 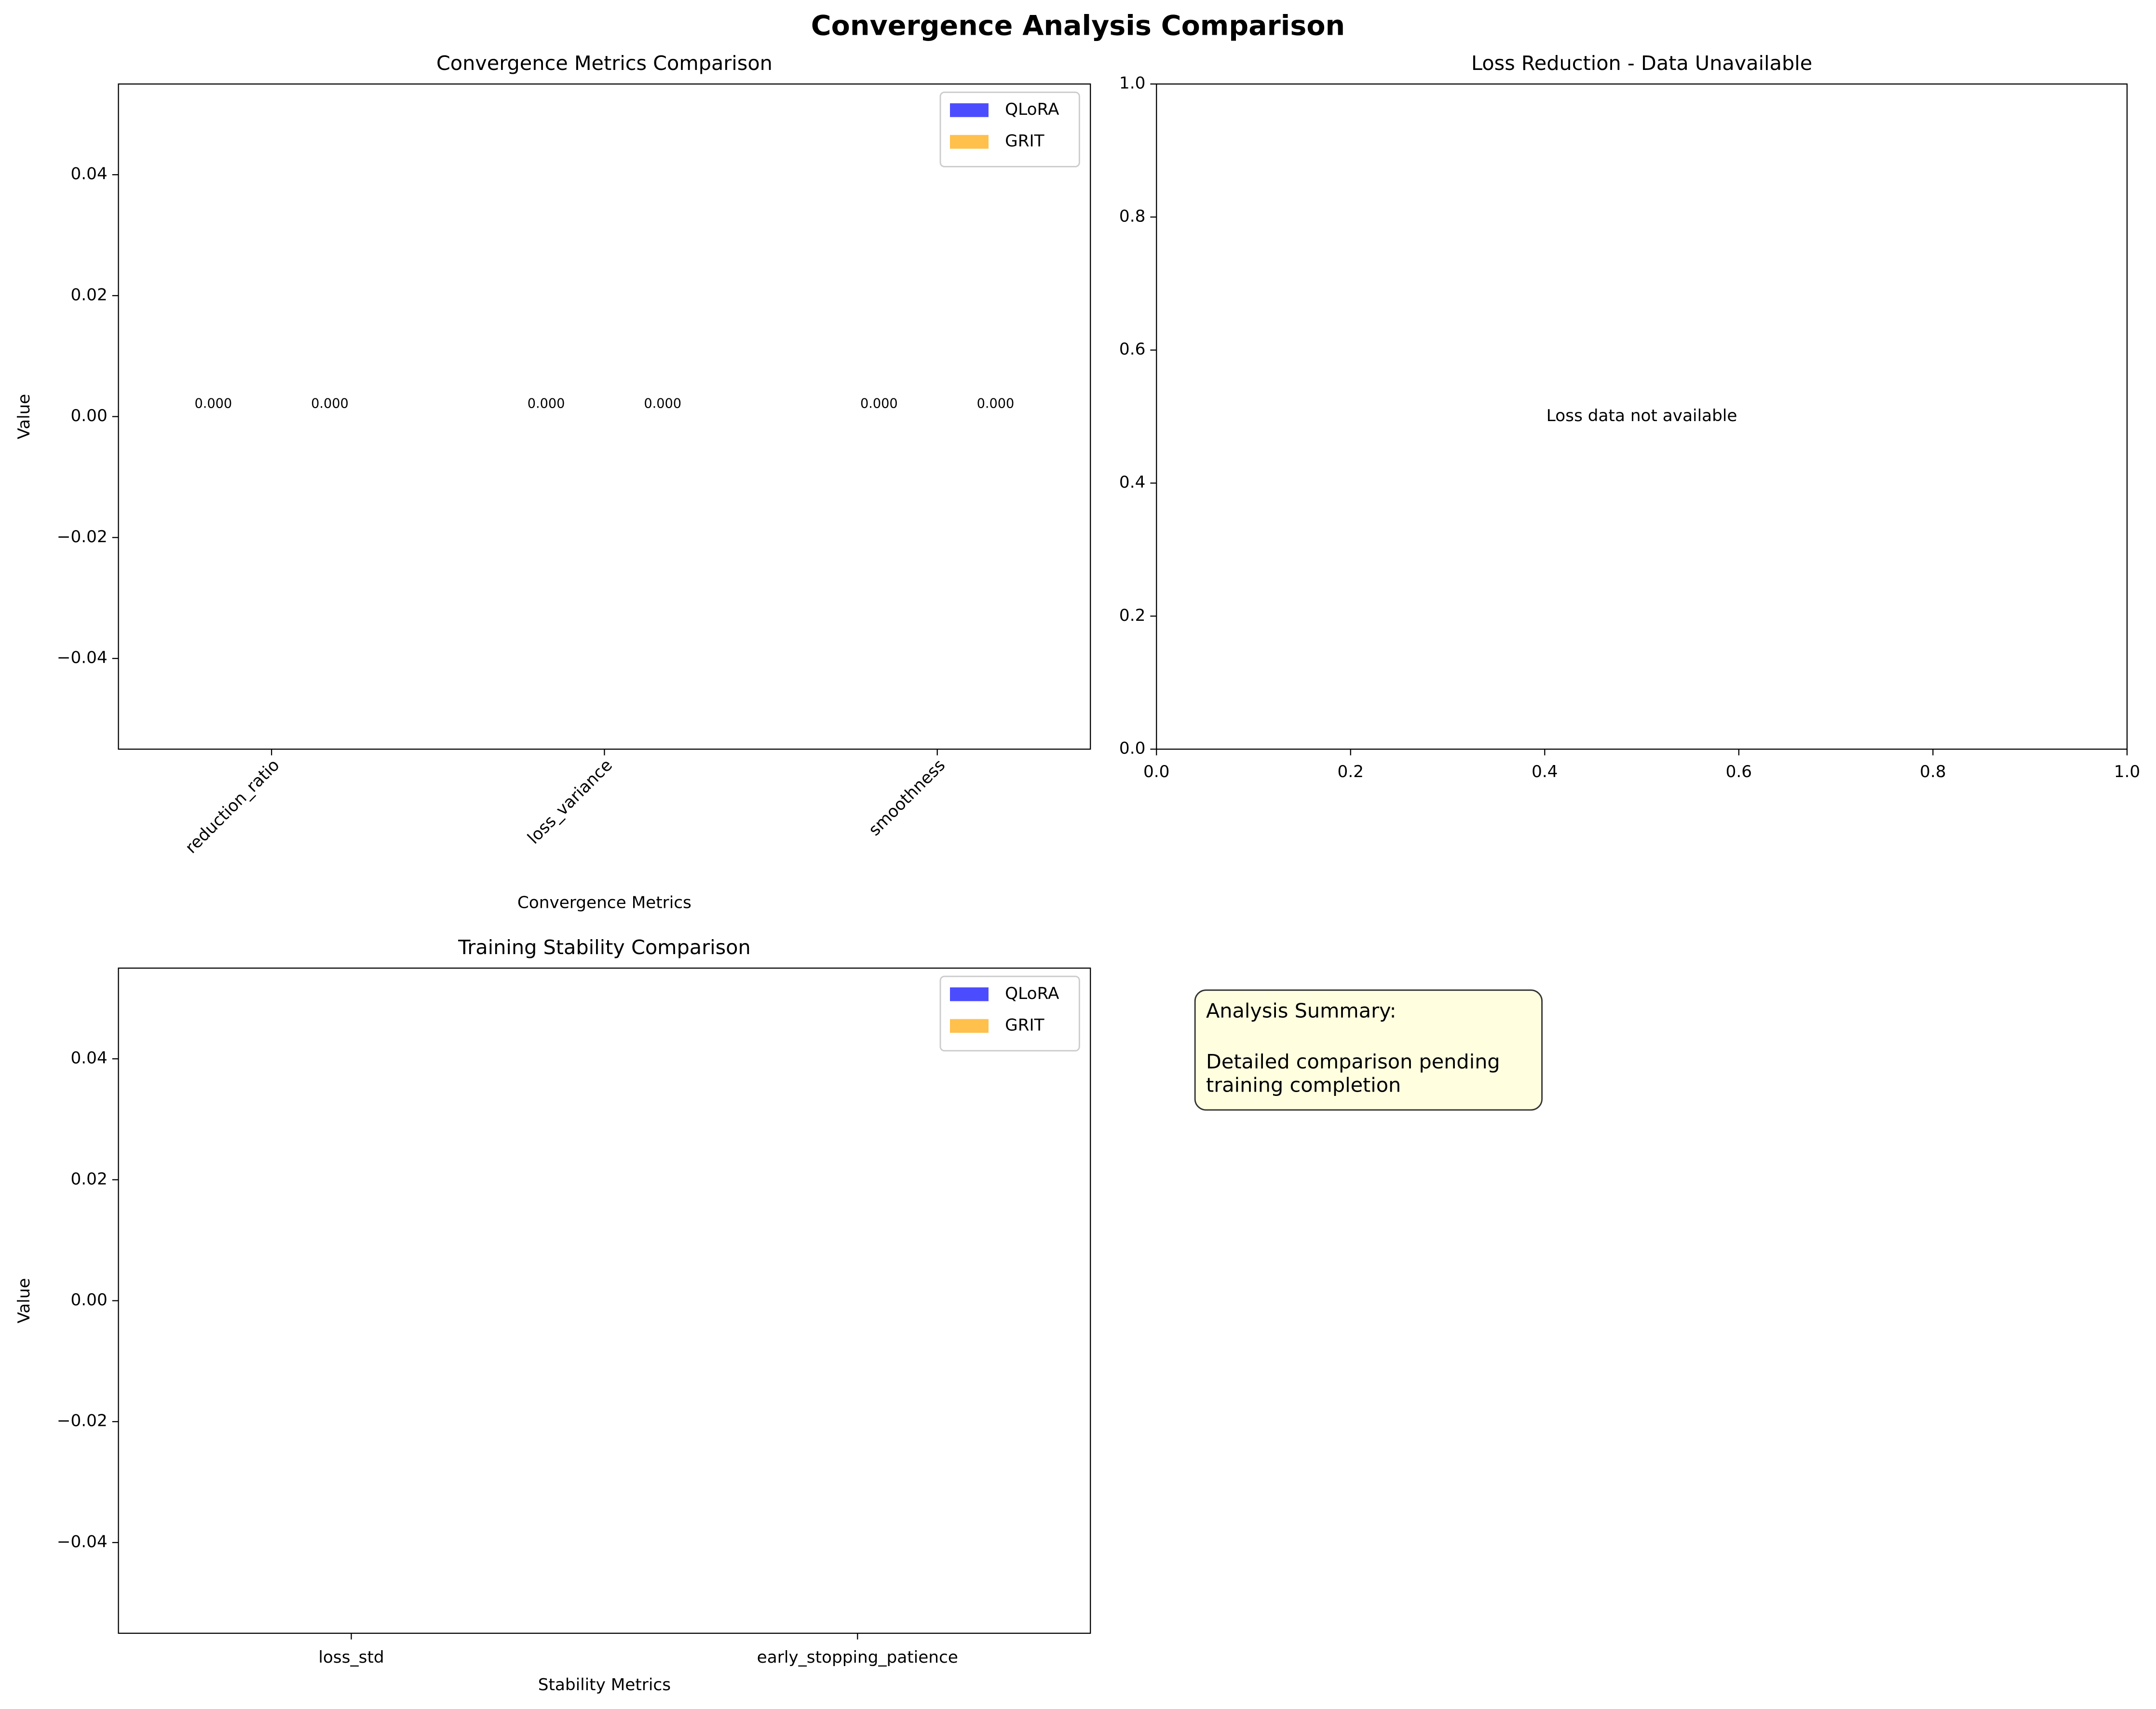 What do you see at coordinates (1078, 26) in the screenshot?
I see `figure-title: Convergence Analysis Comparison` at bounding box center [1078, 26].